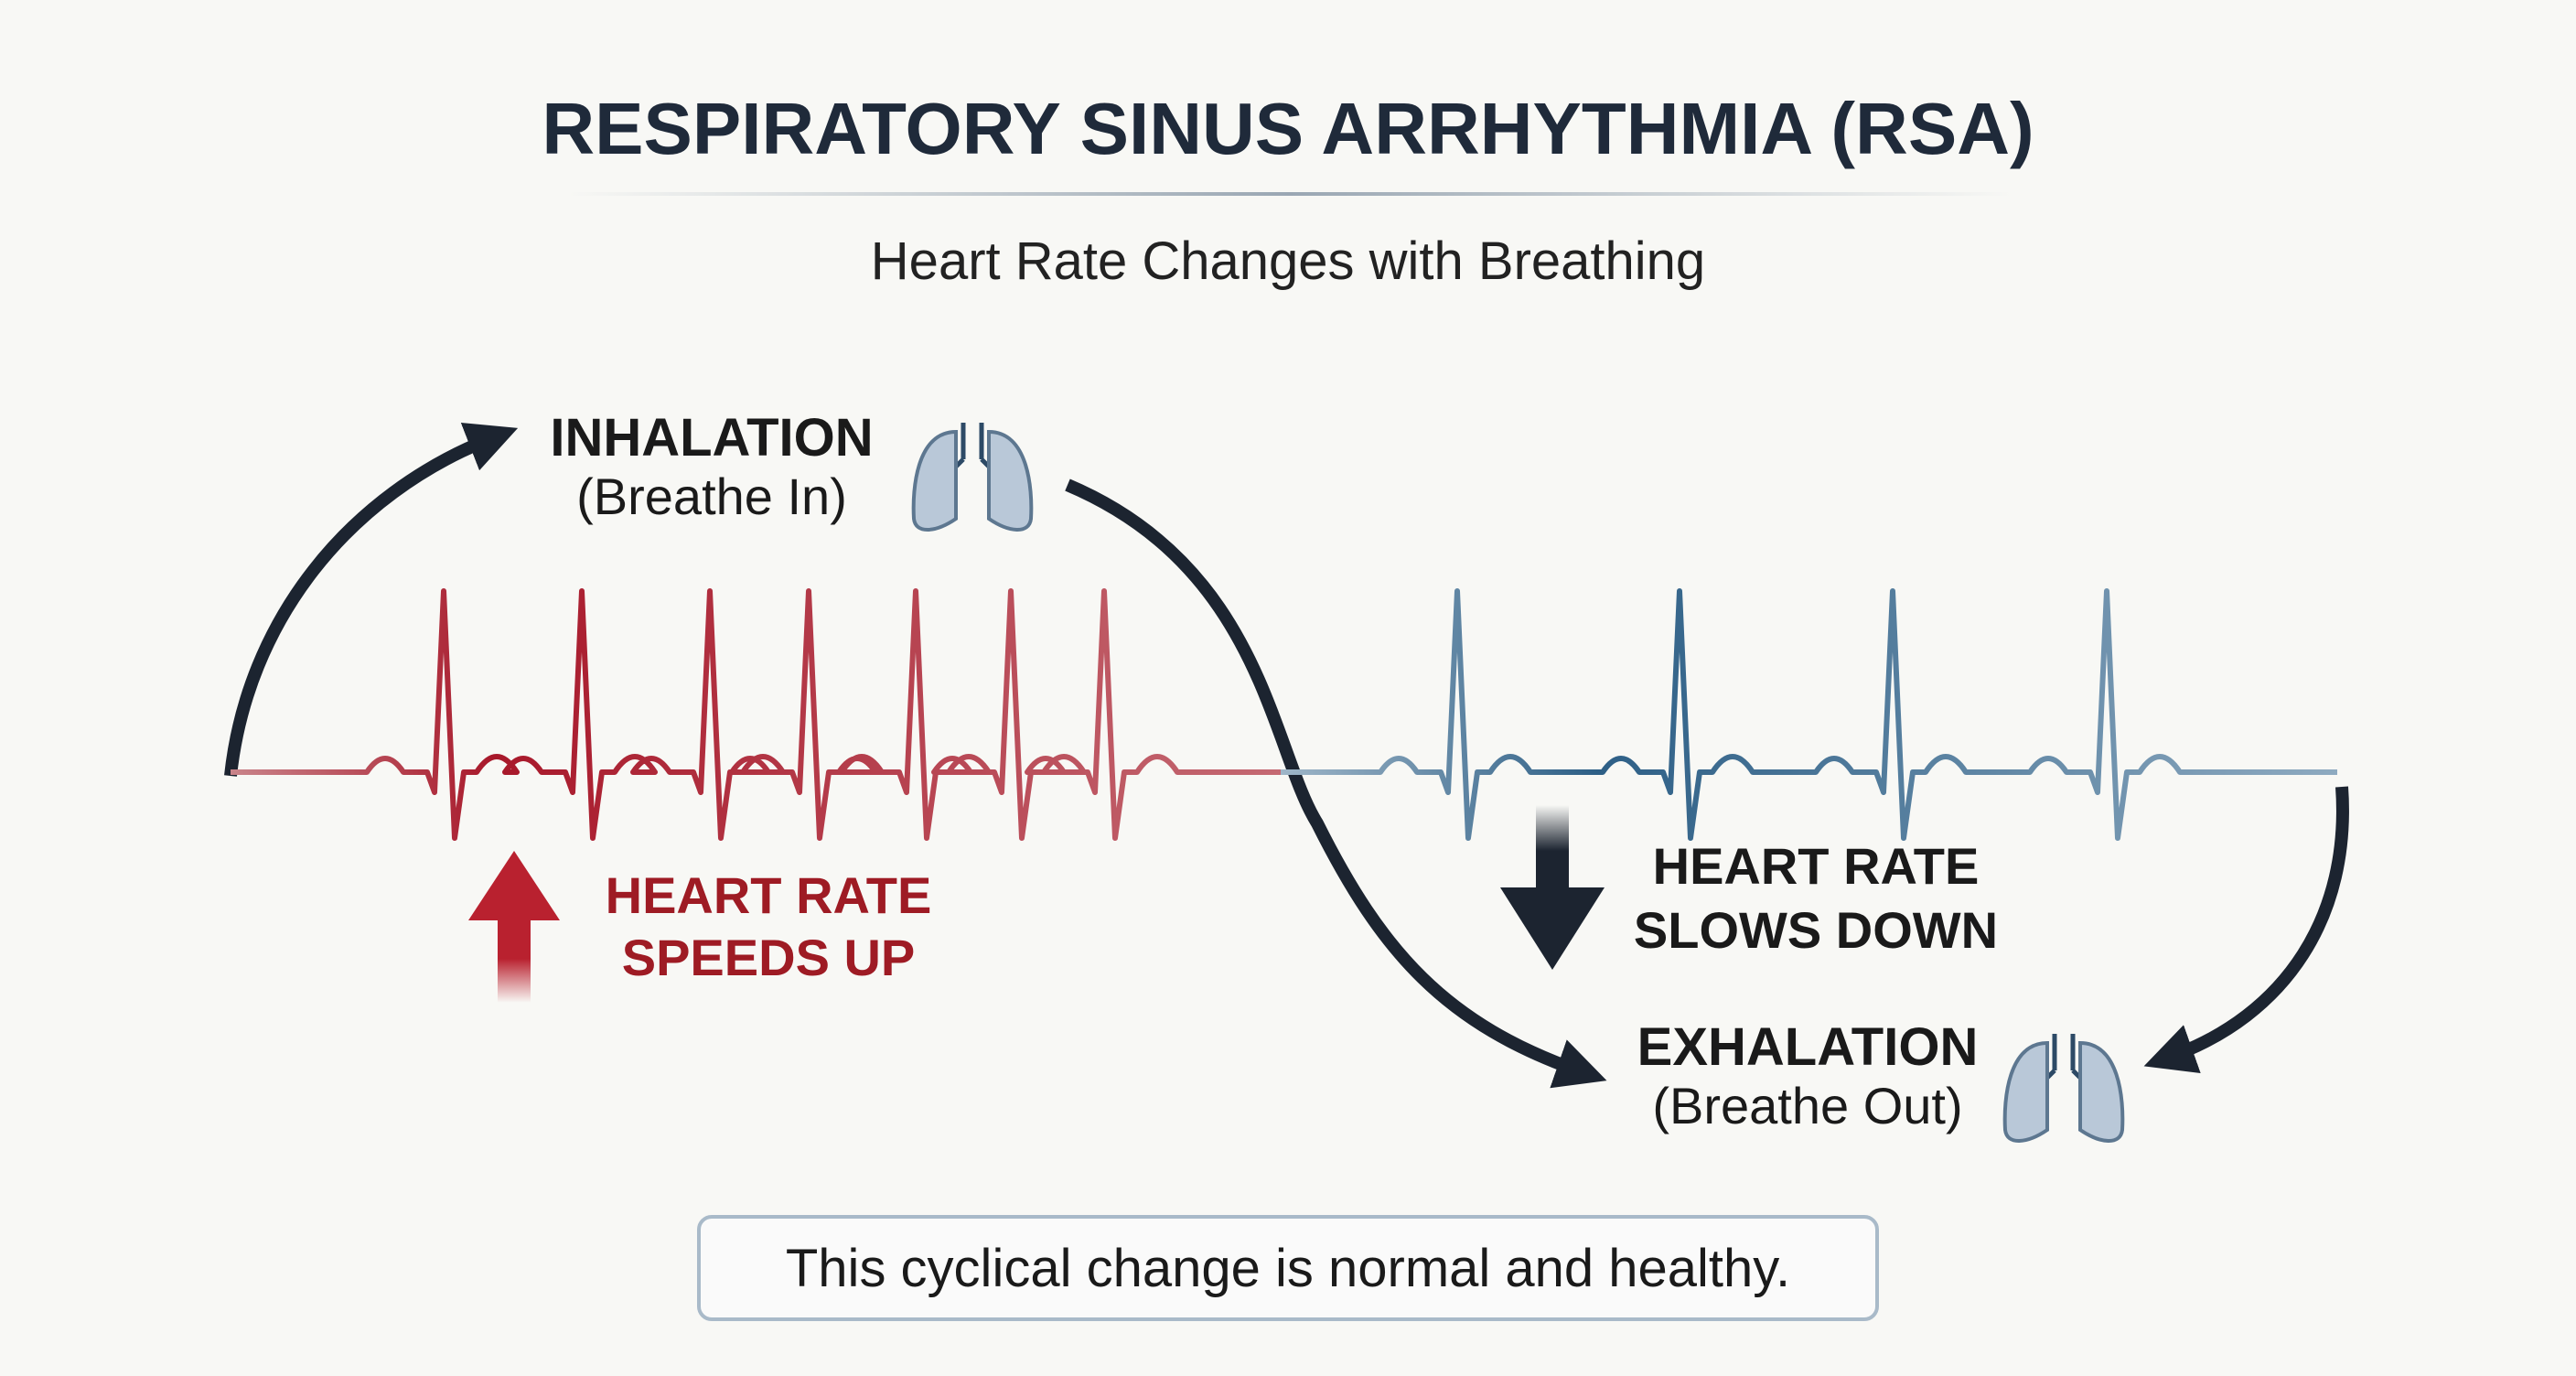 Image resolution: width=2576 pixels, height=1376 pixels. Describe the element at coordinates (1288, 128) in the screenshot. I see `title: RESPIRATORY SINUS ARRHYTHMIA (RSA)` at that location.